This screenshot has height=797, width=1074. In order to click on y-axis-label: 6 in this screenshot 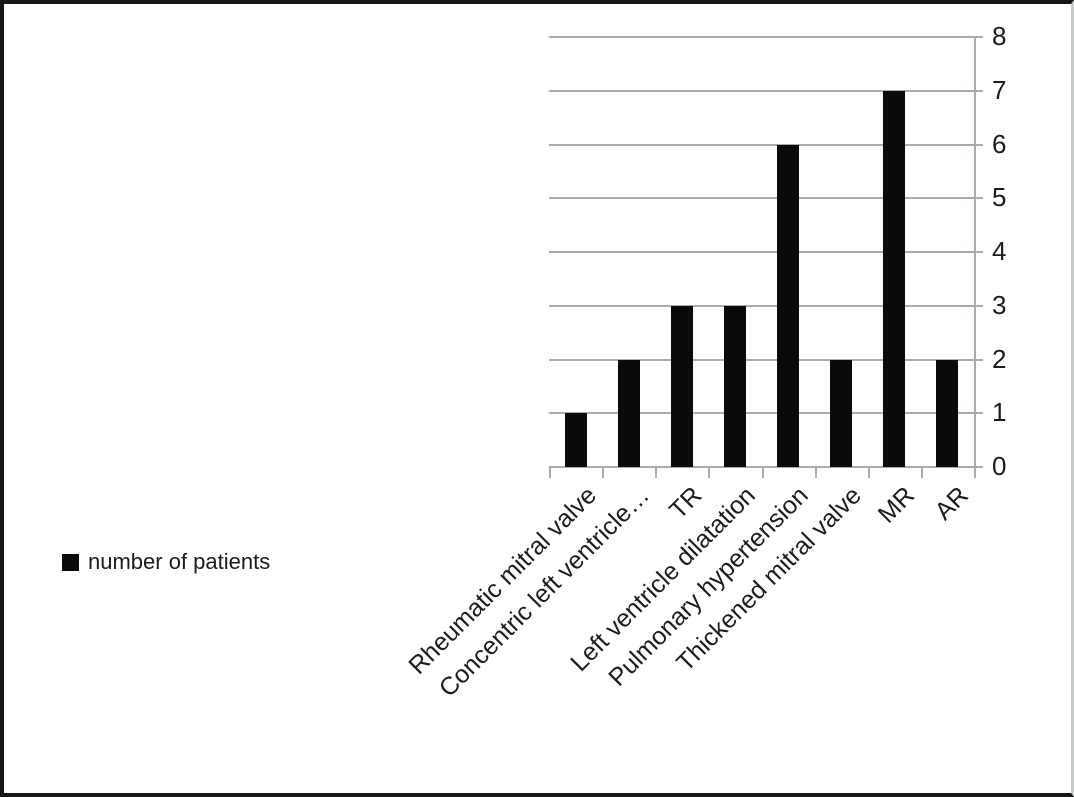, I will do `click(999, 143)`.